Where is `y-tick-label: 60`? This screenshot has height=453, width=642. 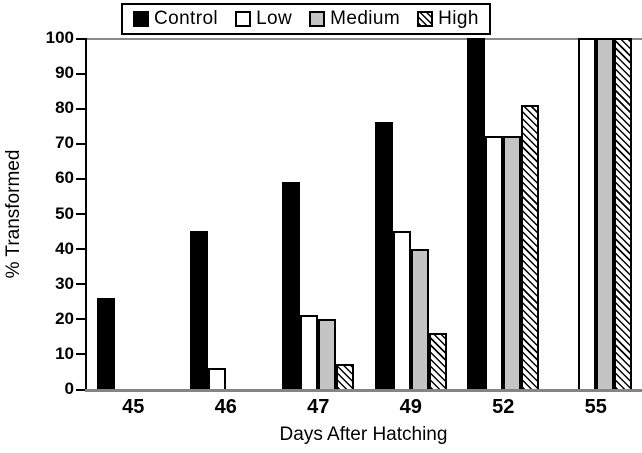
y-tick-label: 60 is located at coordinates (64, 178).